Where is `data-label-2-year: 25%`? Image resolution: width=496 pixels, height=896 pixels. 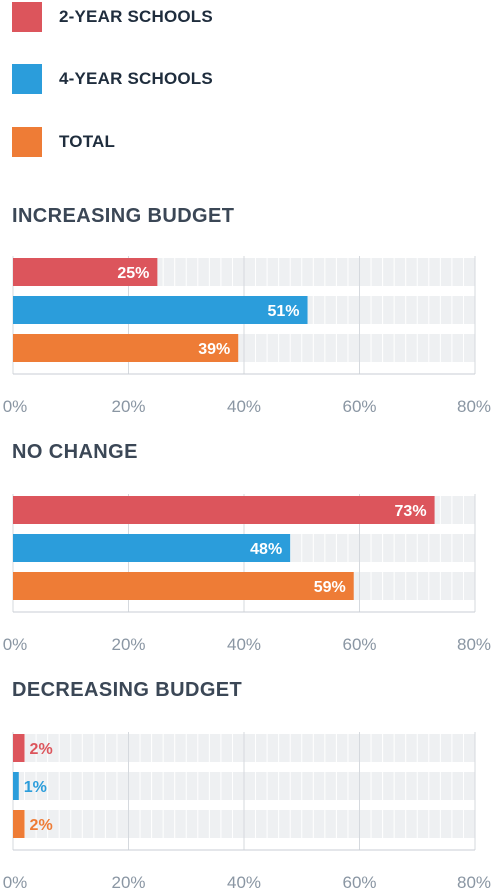 data-label-2-year: 25% is located at coordinates (133, 273).